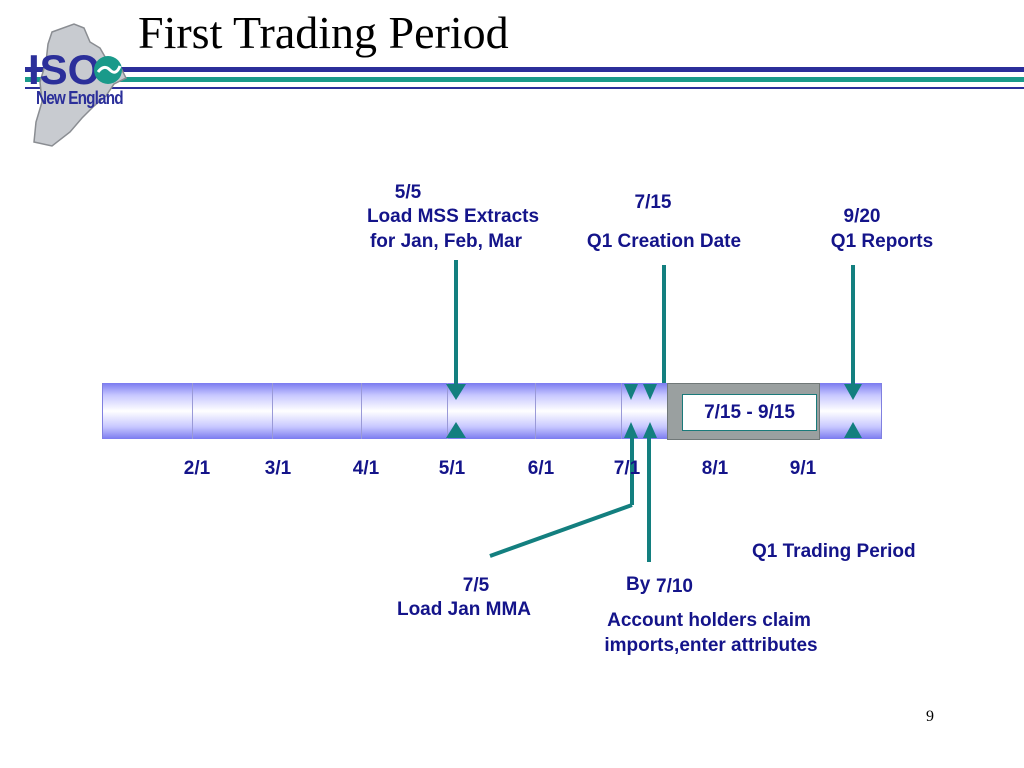 This screenshot has width=1024, height=768. Describe the element at coordinates (408, 192) in the screenshot. I see `event-date-5-5: 5/5` at that location.